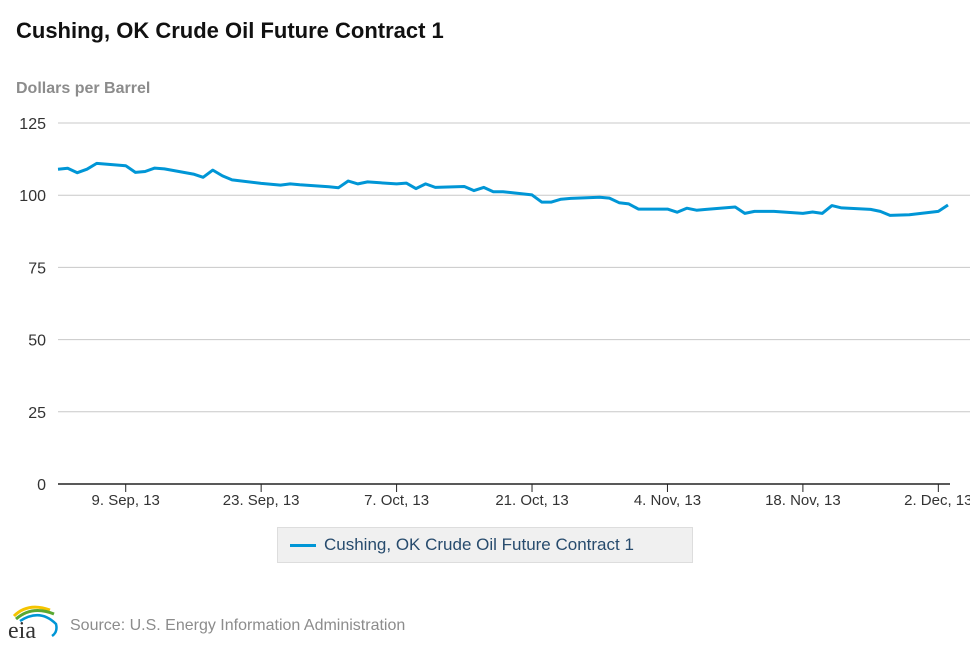  I want to click on legend-label: Cushing, OK Crude Oil Future Contract 1, so click(479, 544).